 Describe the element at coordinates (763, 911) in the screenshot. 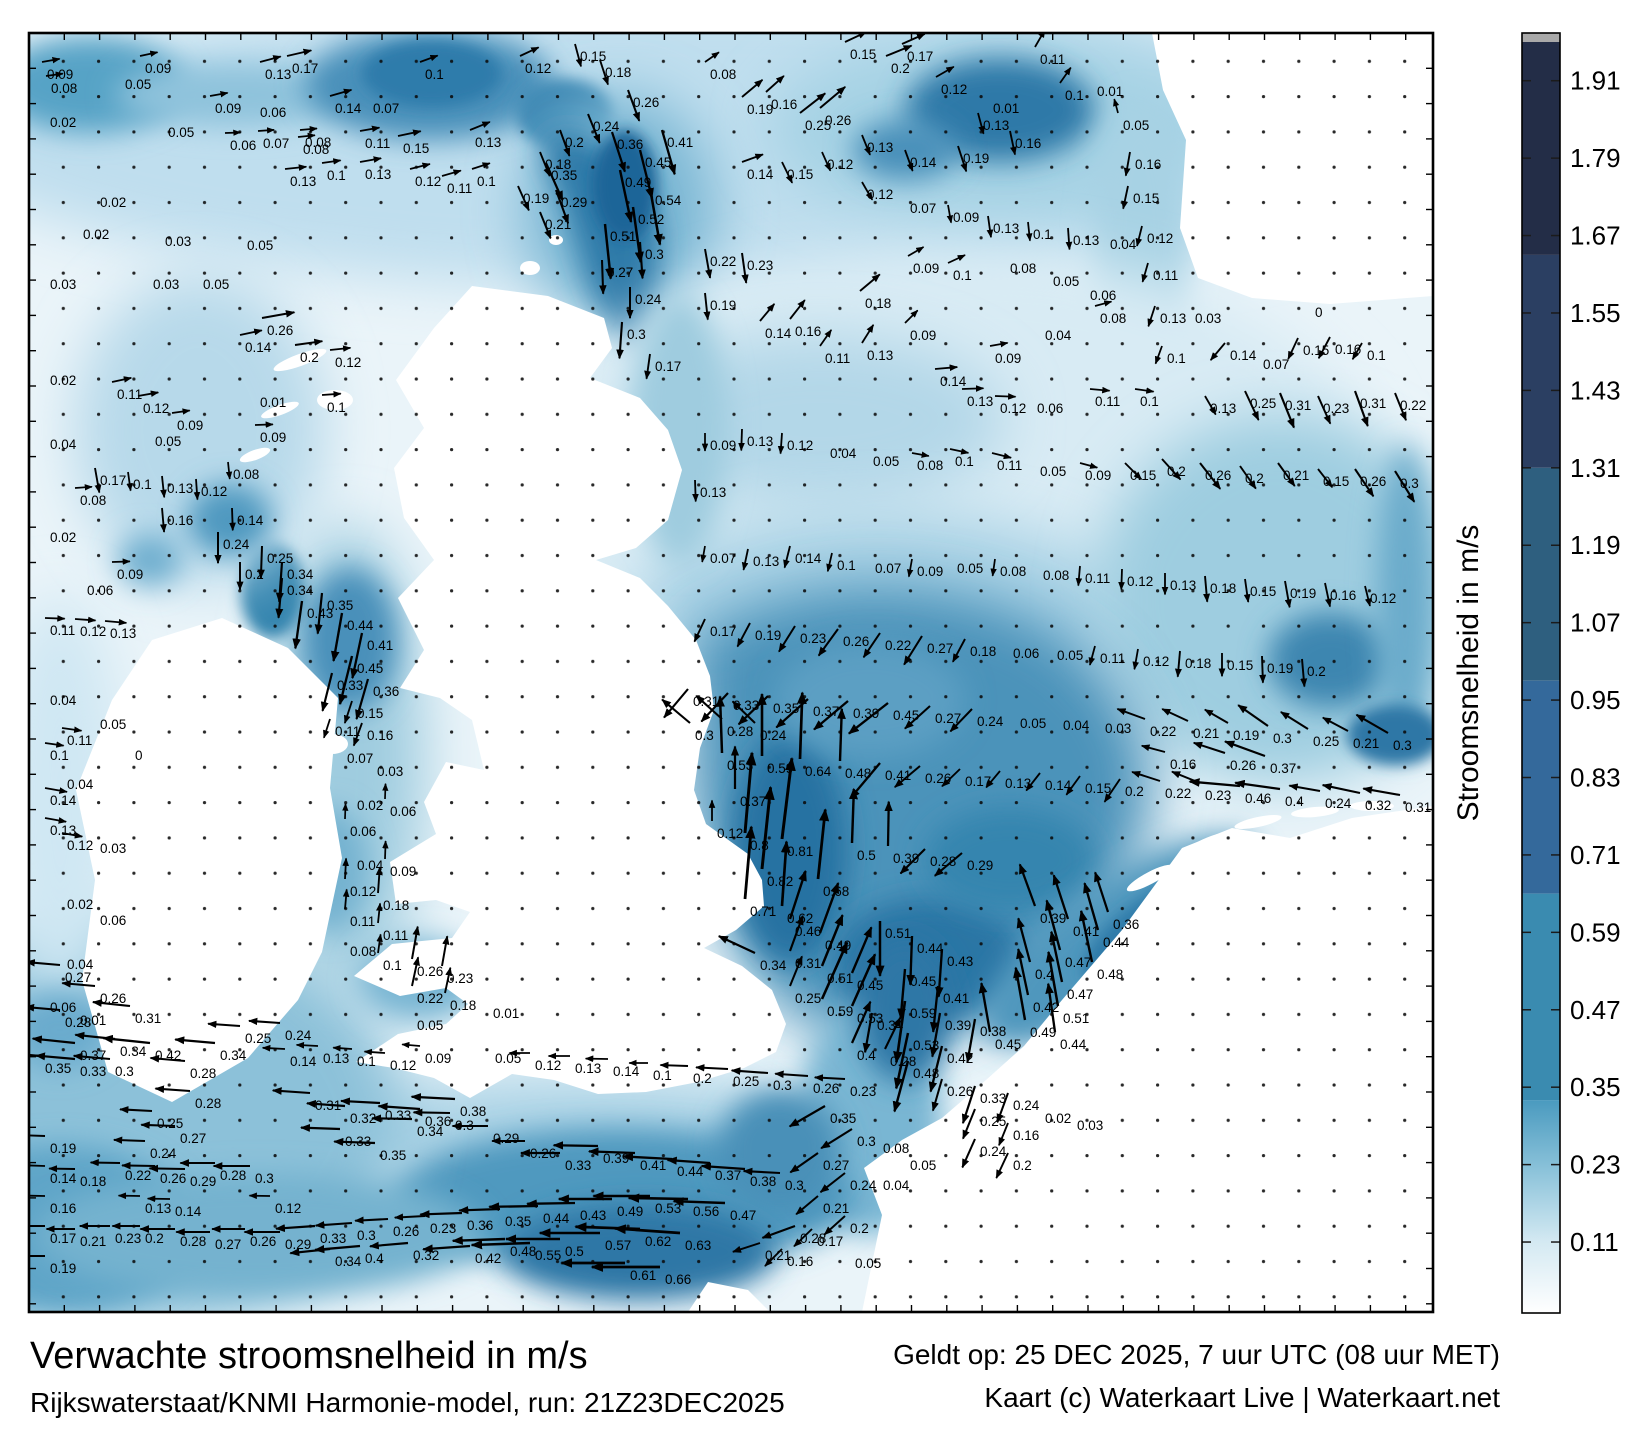

I see `current-speed-label: 0.71` at that location.